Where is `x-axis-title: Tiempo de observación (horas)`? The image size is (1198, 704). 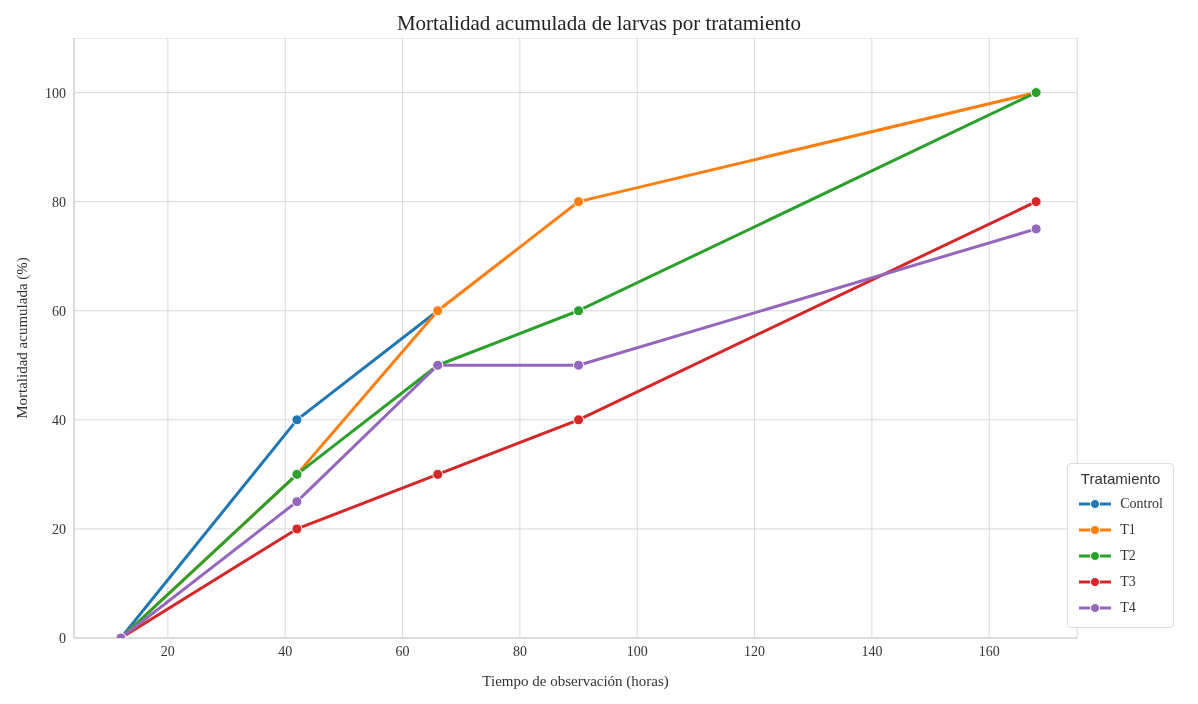 x-axis-title: Tiempo de observación (horas) is located at coordinates (575, 681).